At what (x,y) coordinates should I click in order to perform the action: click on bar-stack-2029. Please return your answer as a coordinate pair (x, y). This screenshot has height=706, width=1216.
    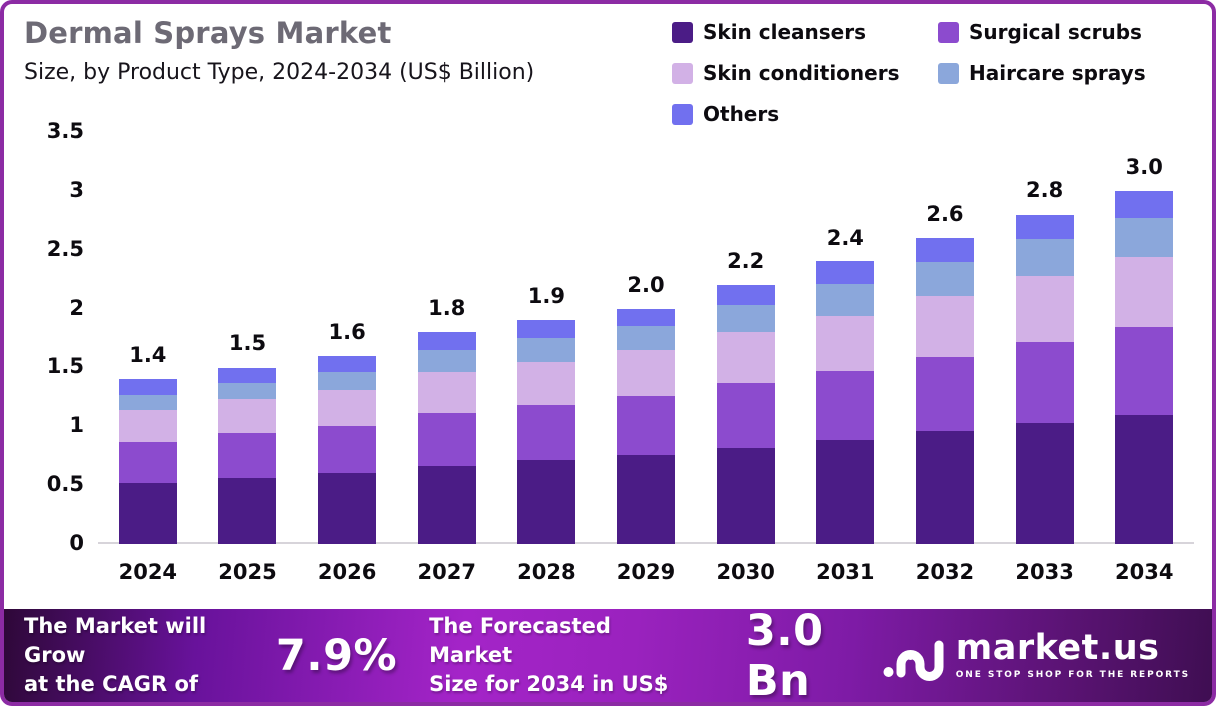
    Looking at the image, I should click on (646, 426).